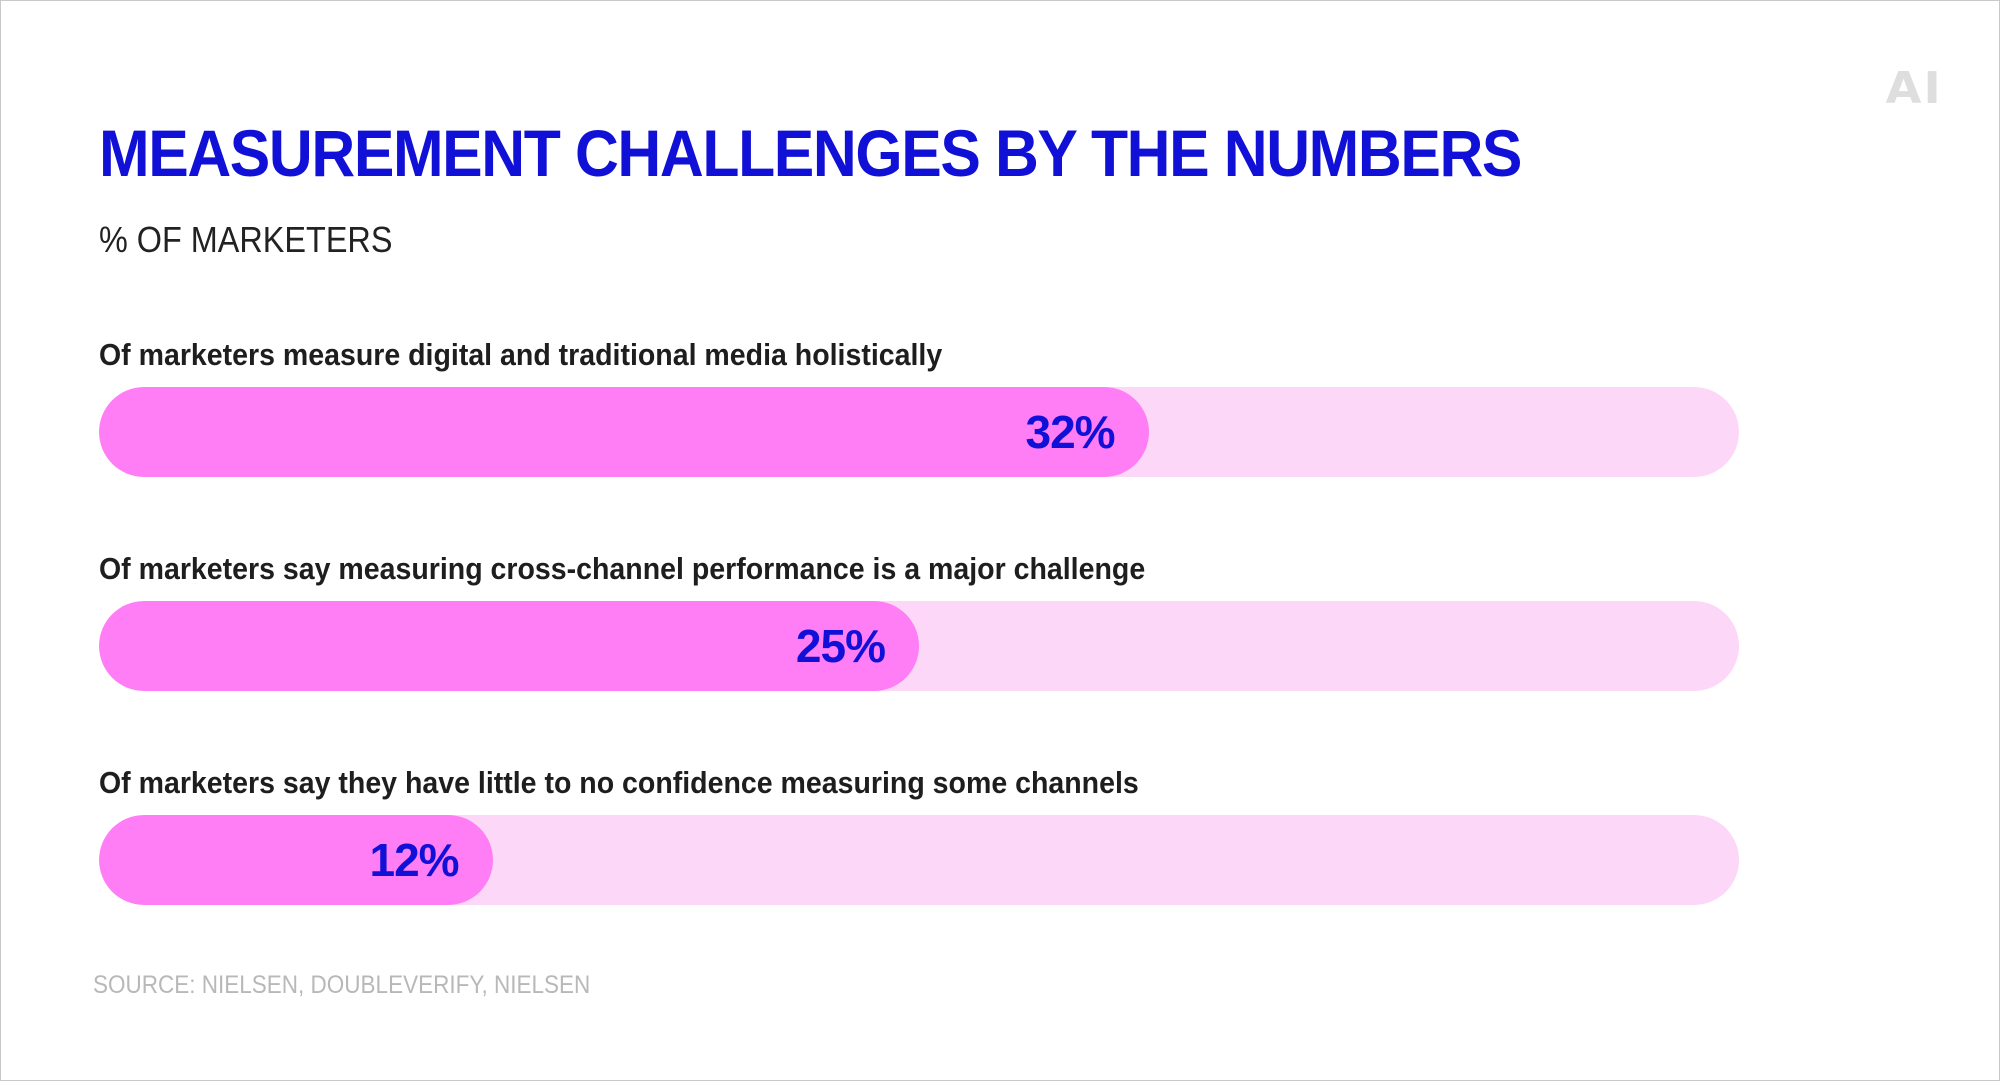  What do you see at coordinates (246, 239) in the screenshot?
I see `chart-subtitle: % OF MARKETERS` at bounding box center [246, 239].